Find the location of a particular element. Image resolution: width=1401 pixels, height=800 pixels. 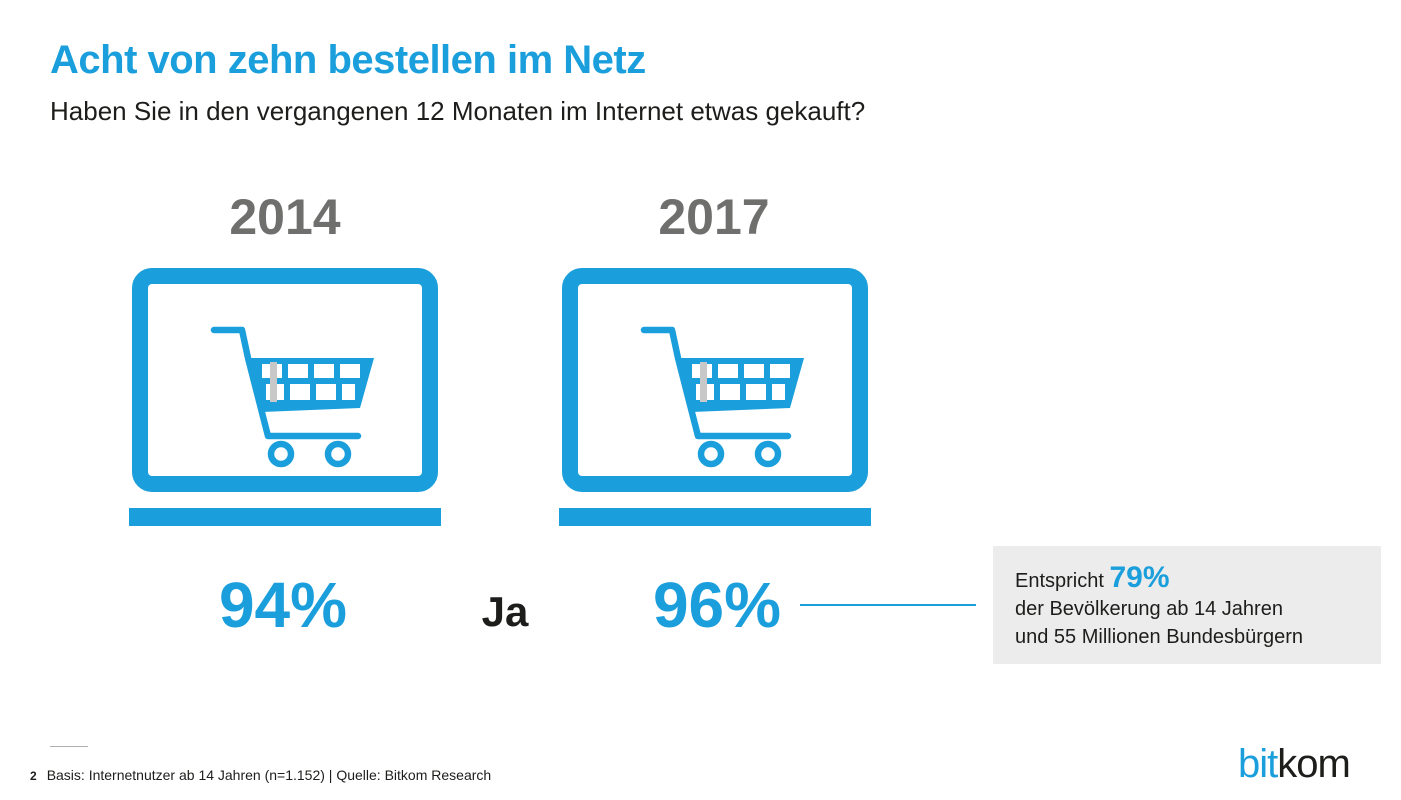

footer-divider is located at coordinates (69, 746).